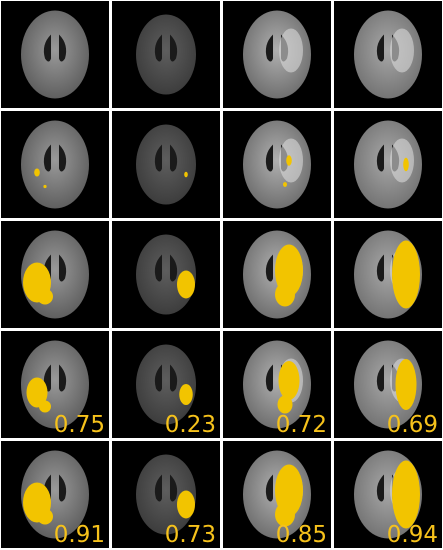  What do you see at coordinates (277, 494) in the screenshot?
I see `panel: 0.85` at bounding box center [277, 494].